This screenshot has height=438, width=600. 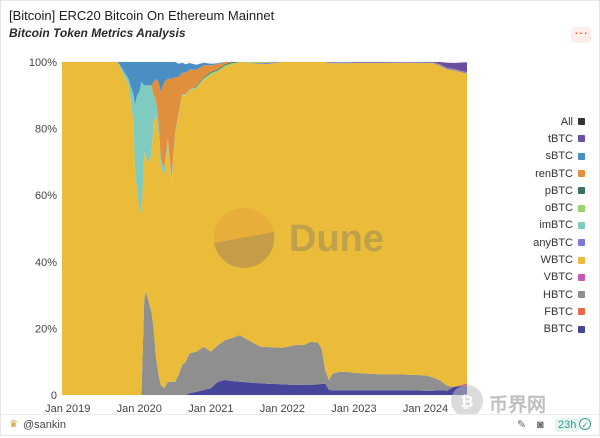 I want to click on site-watermark-icon, so click(x=467, y=399).